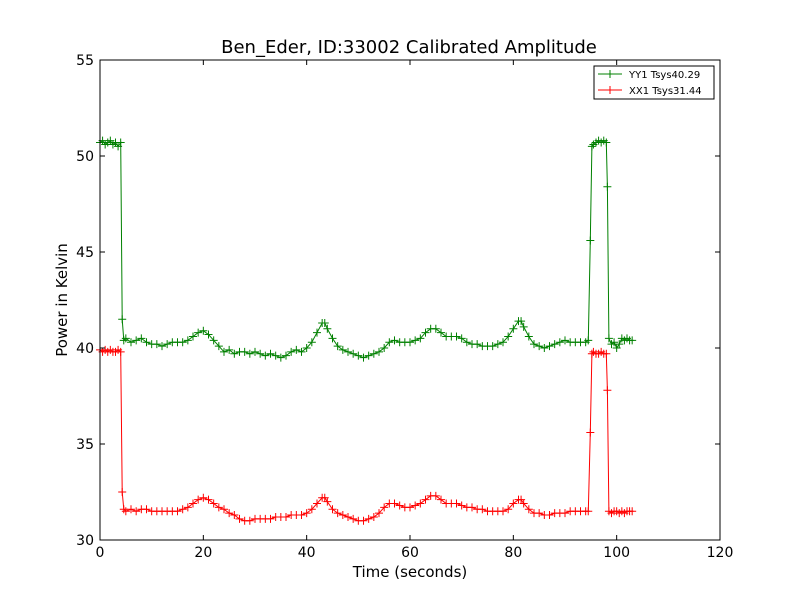 The width and height of the screenshot is (800, 600). What do you see at coordinates (85, 445) in the screenshot?
I see `y-tick-label: 35` at bounding box center [85, 445].